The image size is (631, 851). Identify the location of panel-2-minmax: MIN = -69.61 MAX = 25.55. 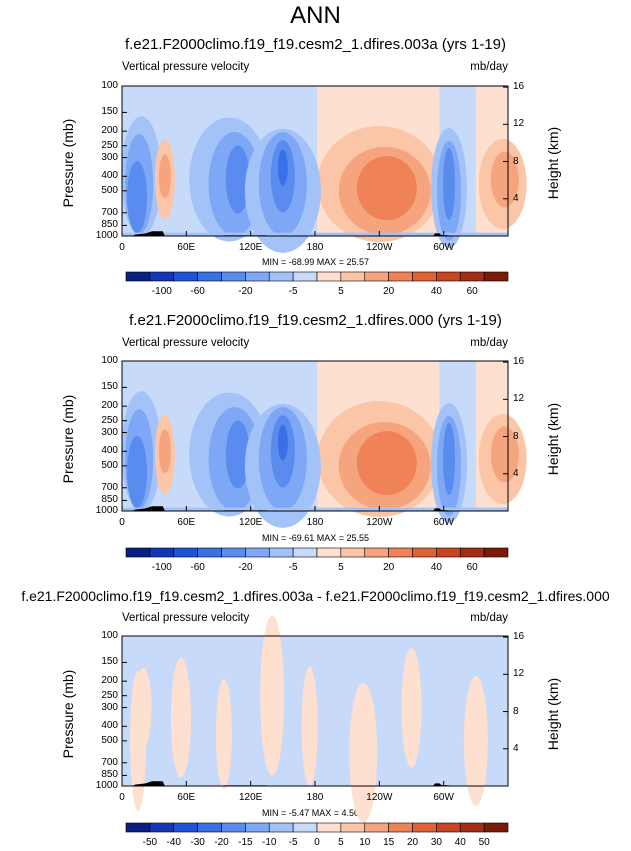
(316, 538).